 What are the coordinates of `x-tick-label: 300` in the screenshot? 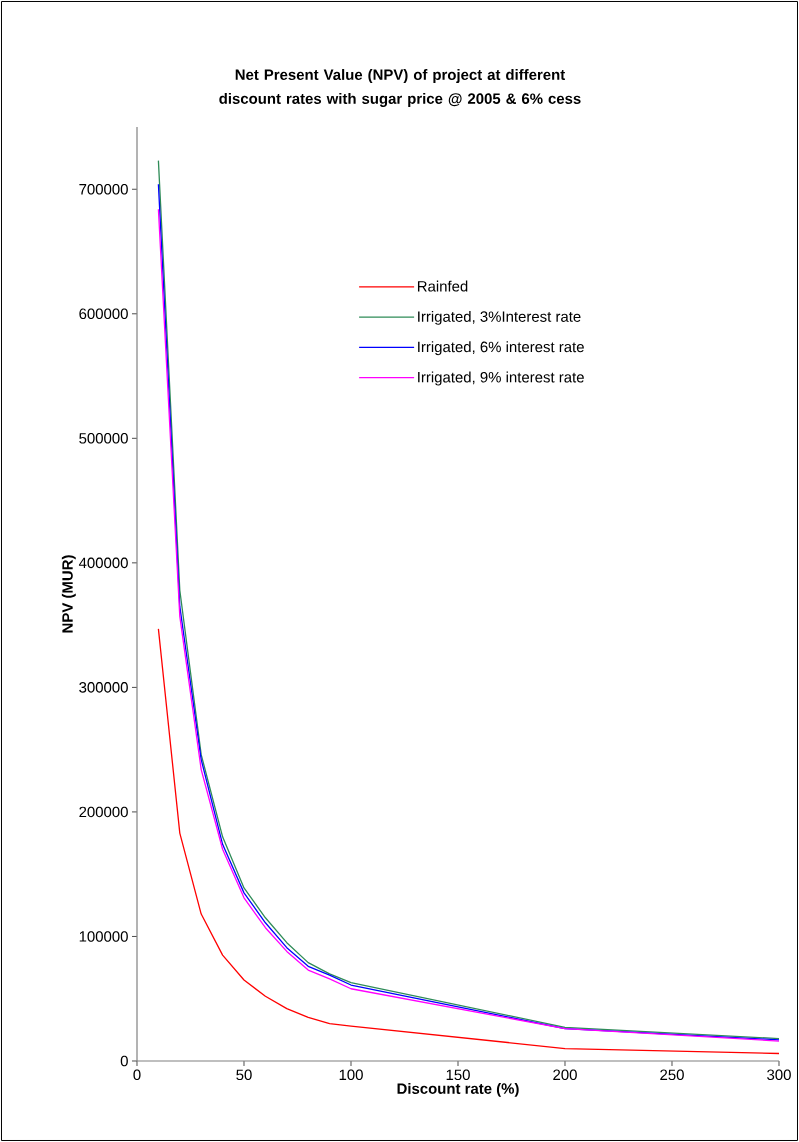 It's located at (779, 1075).